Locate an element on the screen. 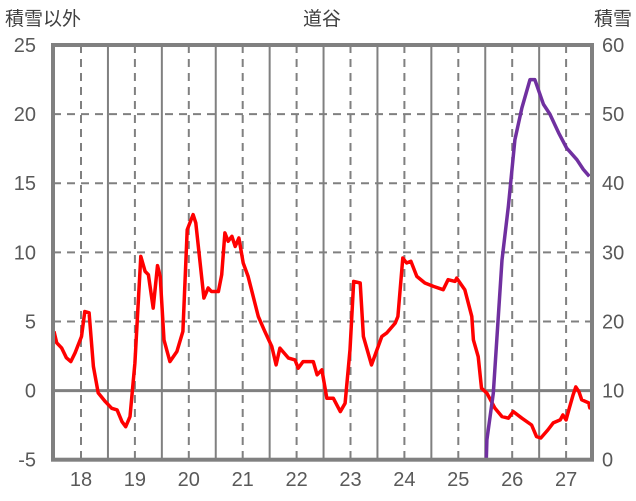  x-tick-label: 27 is located at coordinates (566, 480).